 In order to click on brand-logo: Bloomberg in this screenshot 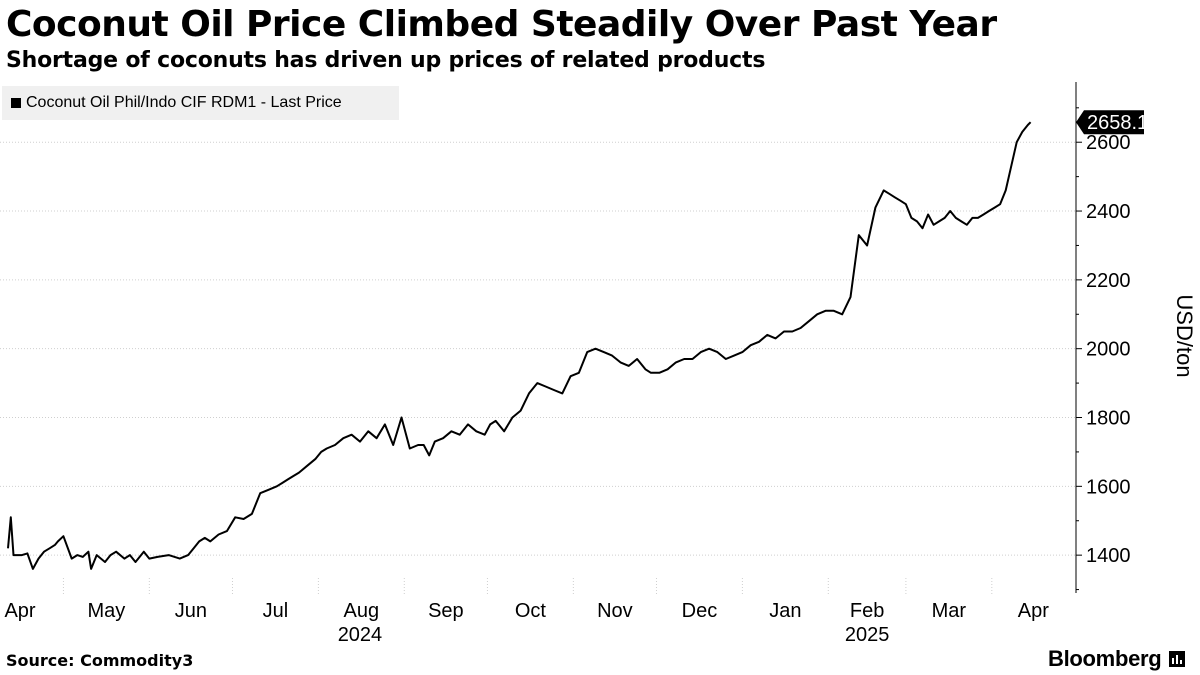, I will do `click(1117, 659)`.